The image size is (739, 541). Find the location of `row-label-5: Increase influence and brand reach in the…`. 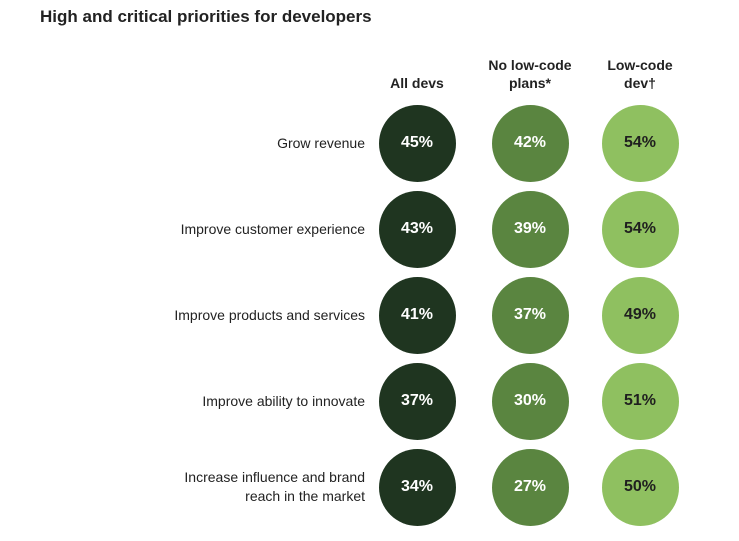

row-label-5: Increase influence and brand reach in the… is located at coordinates (250, 487).